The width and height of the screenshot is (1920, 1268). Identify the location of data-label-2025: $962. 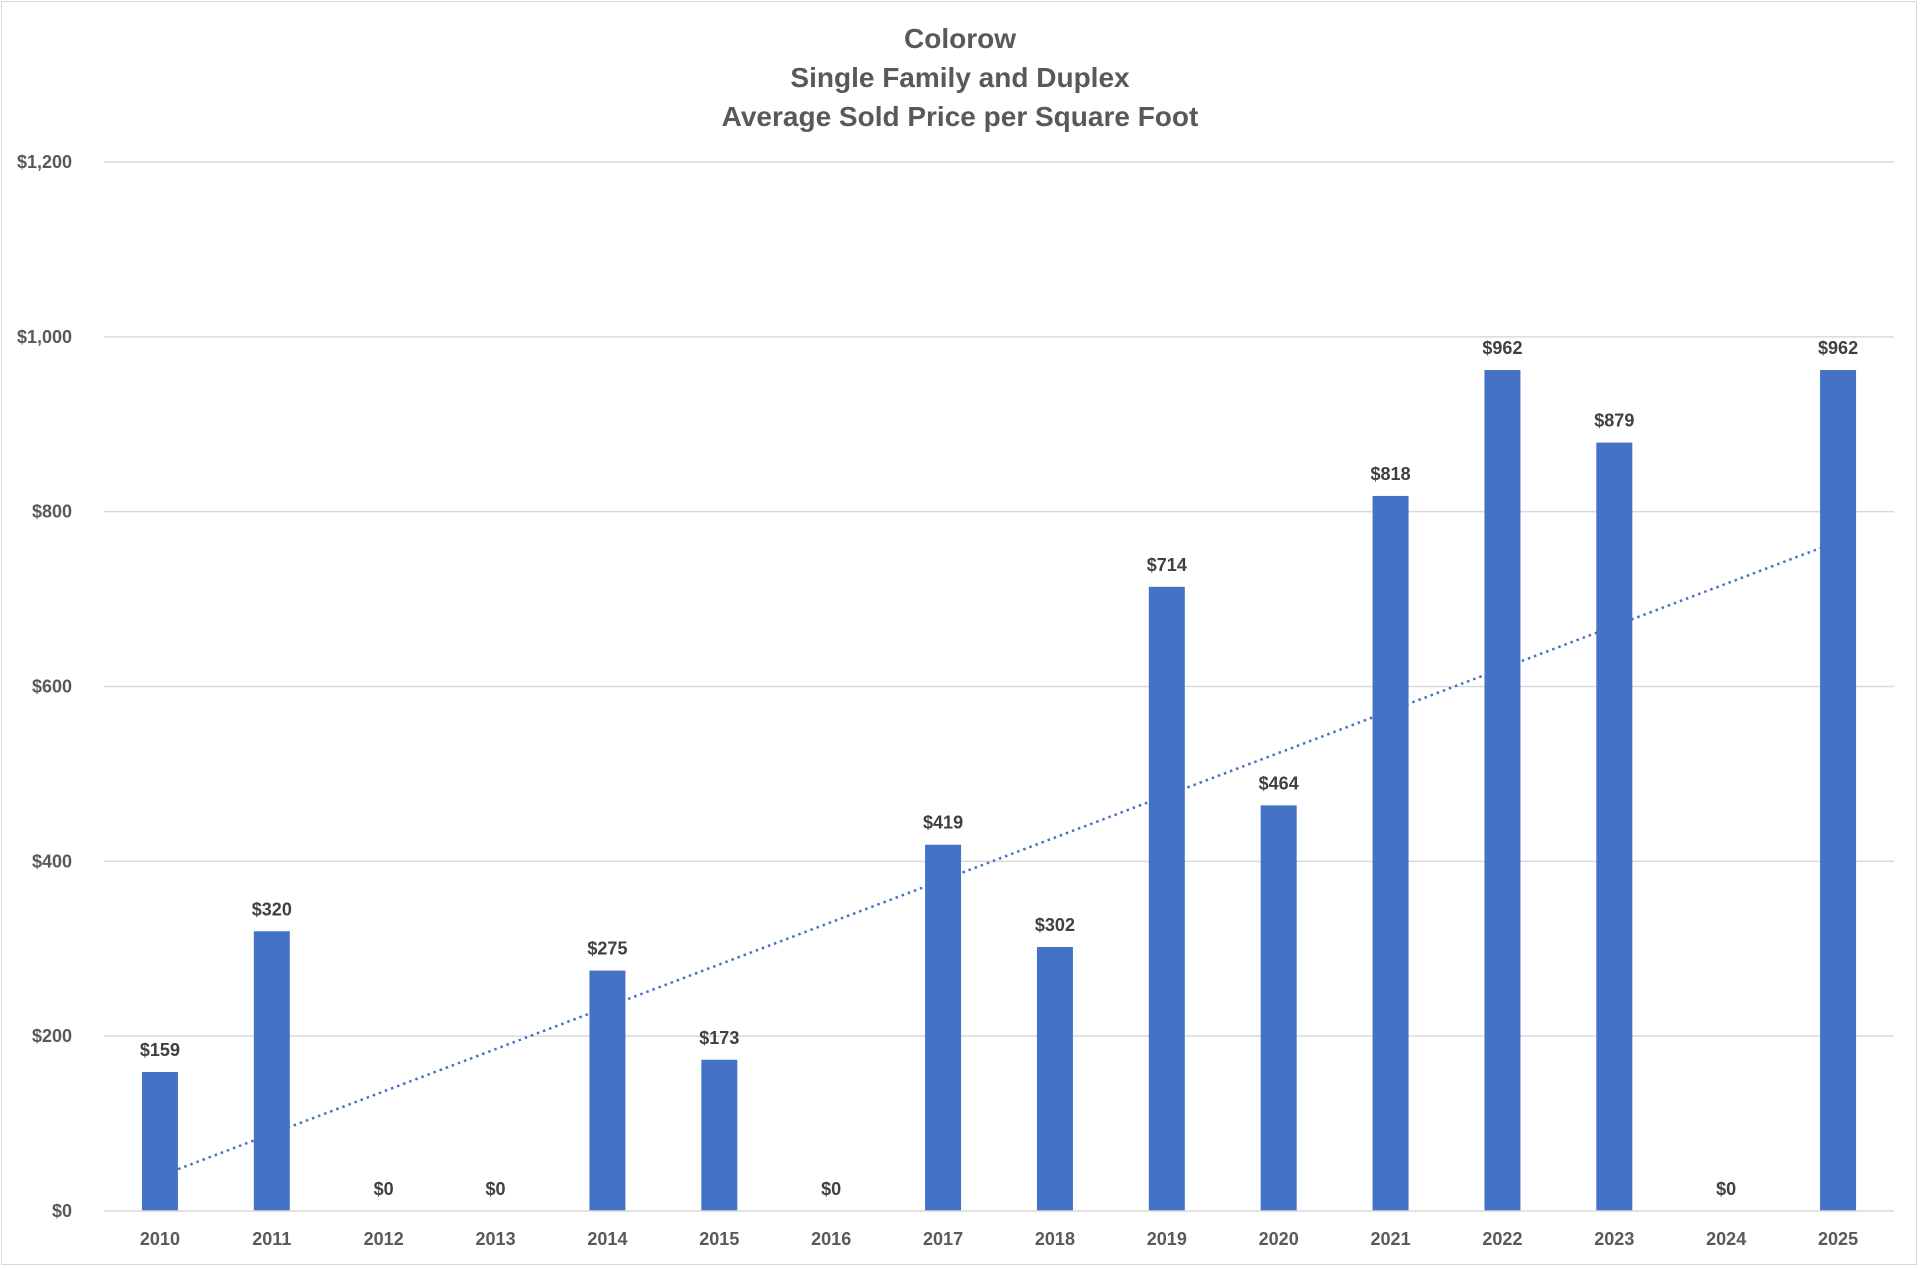
(1838, 348).